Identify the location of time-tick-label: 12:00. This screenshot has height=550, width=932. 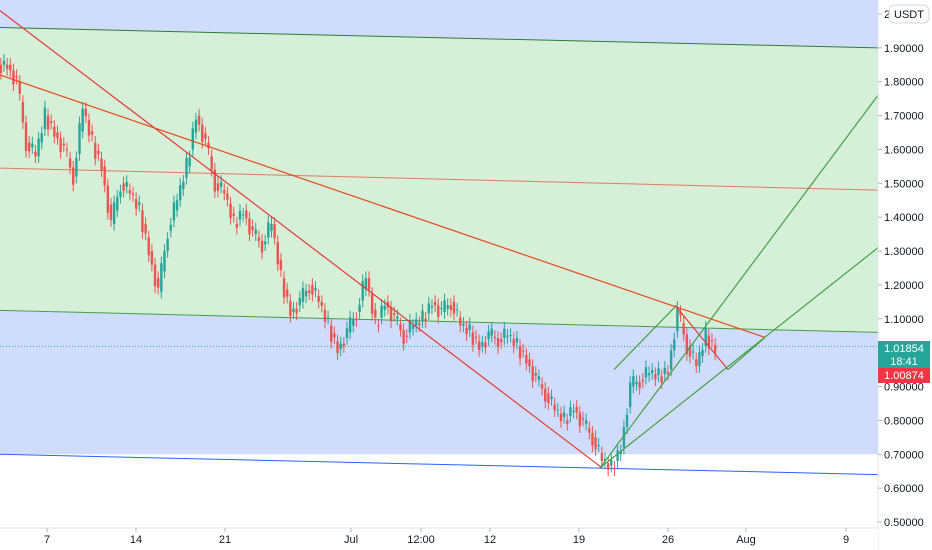
(421, 540).